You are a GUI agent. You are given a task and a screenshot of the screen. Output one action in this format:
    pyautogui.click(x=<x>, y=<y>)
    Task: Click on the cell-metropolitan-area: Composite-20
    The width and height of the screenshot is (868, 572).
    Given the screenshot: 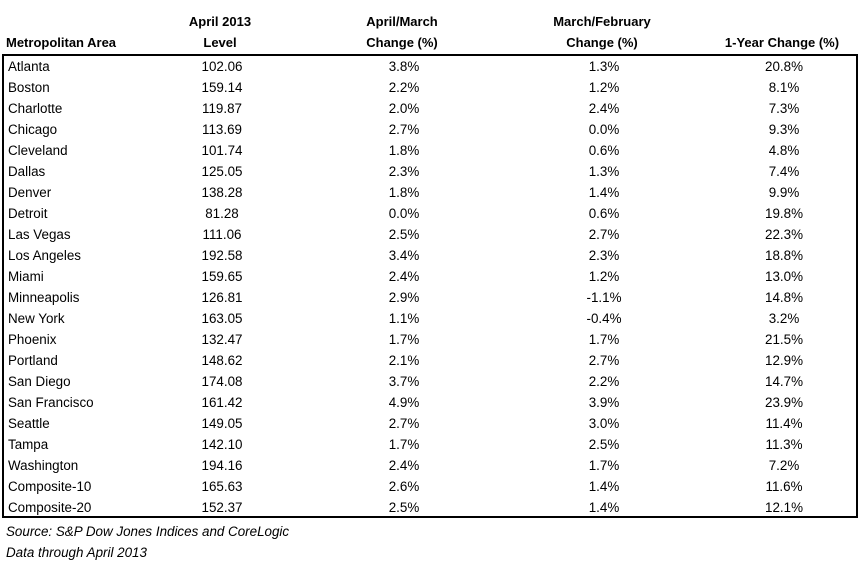 What is the action you would take?
    pyautogui.click(x=50, y=507)
    